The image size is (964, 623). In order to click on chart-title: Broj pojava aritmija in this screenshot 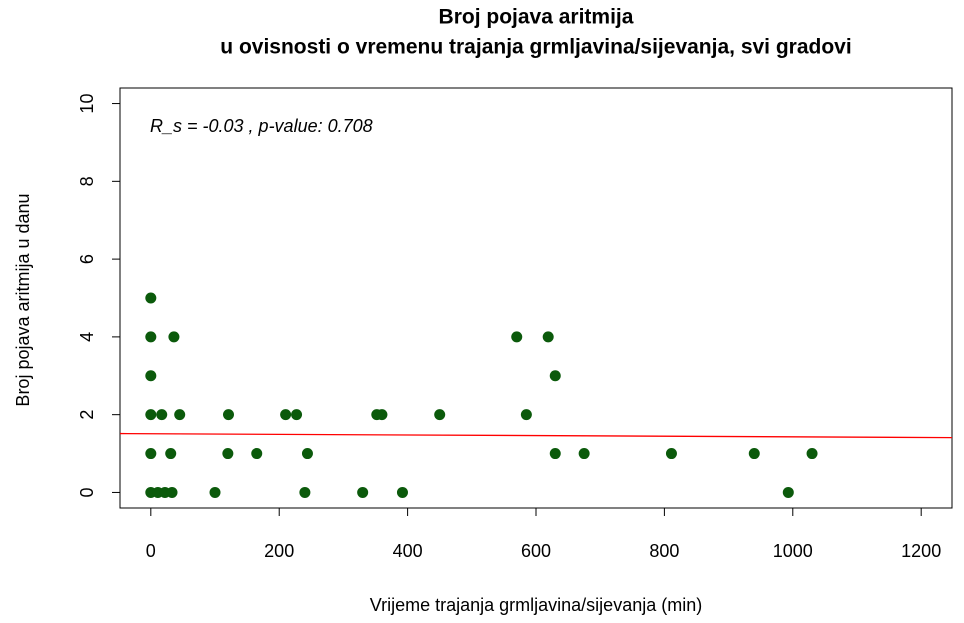, I will do `click(536, 17)`.